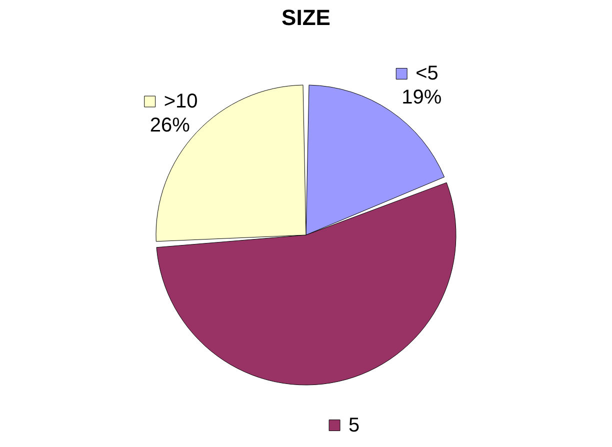  Describe the element at coordinates (427, 73) in the screenshot. I see `legend-label: <5` at that location.